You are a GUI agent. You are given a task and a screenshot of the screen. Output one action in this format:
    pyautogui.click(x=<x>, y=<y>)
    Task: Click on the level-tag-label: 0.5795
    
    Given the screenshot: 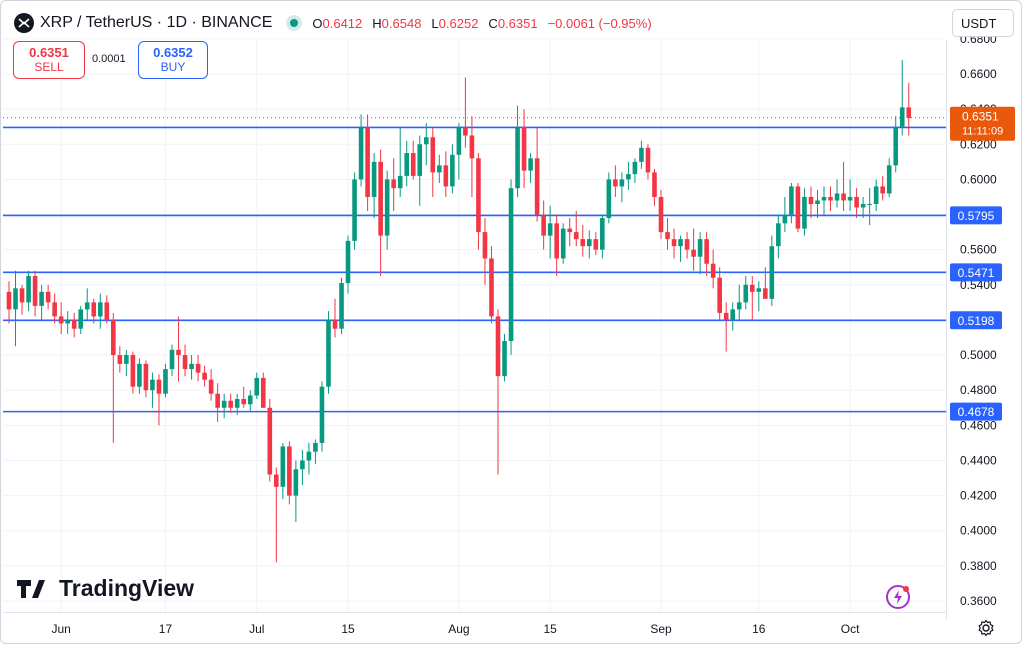 What is the action you would take?
    pyautogui.click(x=976, y=216)
    